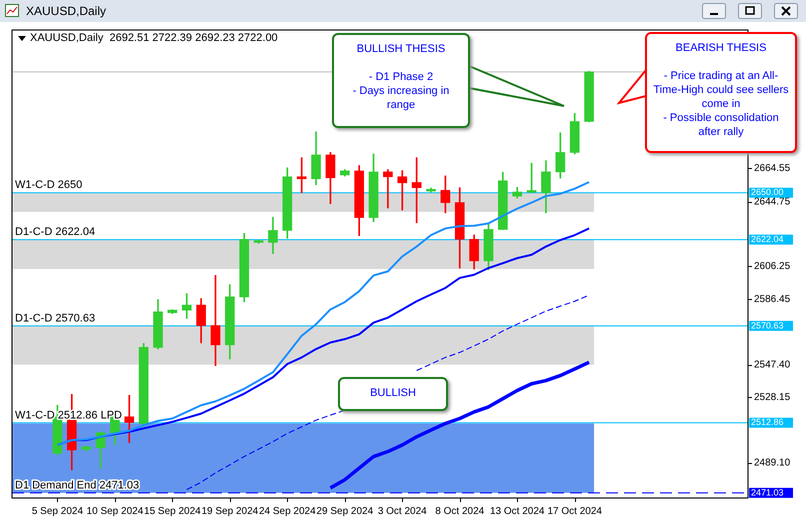  What do you see at coordinates (153, 38) in the screenshot?
I see `chart-subtitle: XAUUSD,Daily 2692.51 2722.39 2692.23 2722.00` at bounding box center [153, 38].